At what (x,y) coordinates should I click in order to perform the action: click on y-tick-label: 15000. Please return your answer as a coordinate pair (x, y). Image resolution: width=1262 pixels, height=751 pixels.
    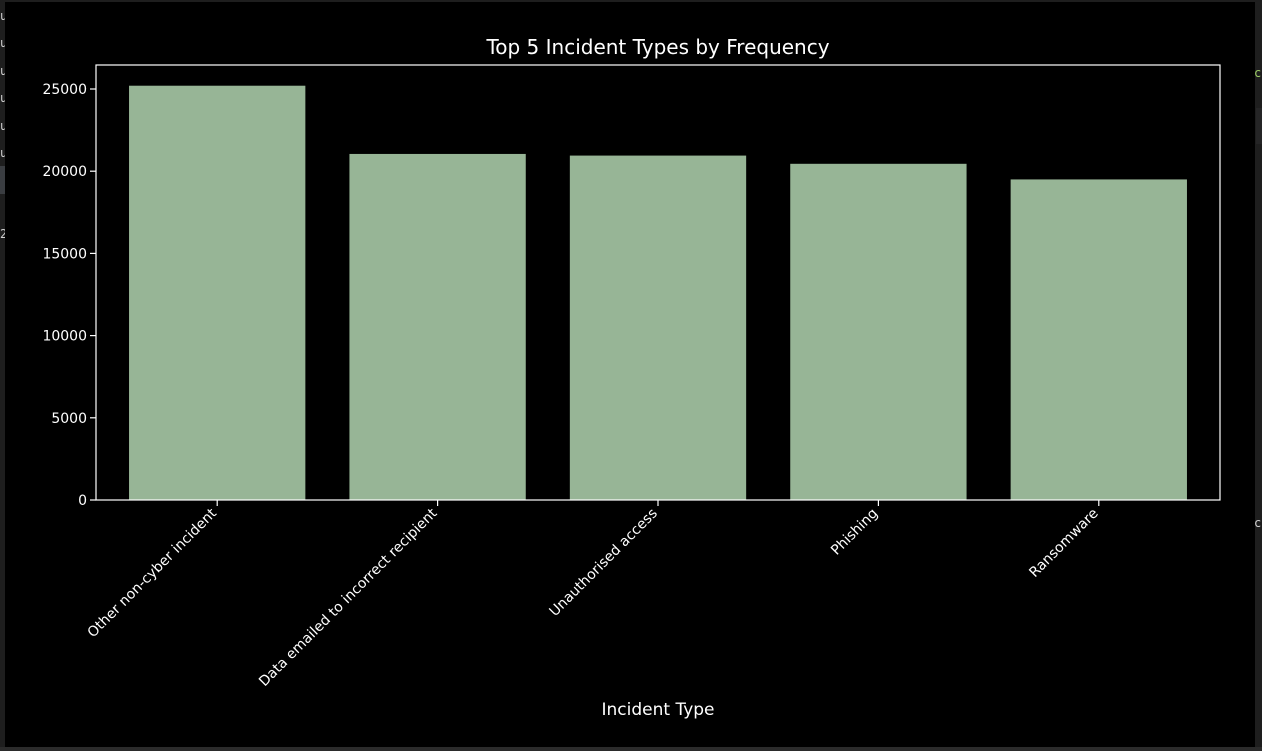
    Looking at the image, I should click on (64, 254).